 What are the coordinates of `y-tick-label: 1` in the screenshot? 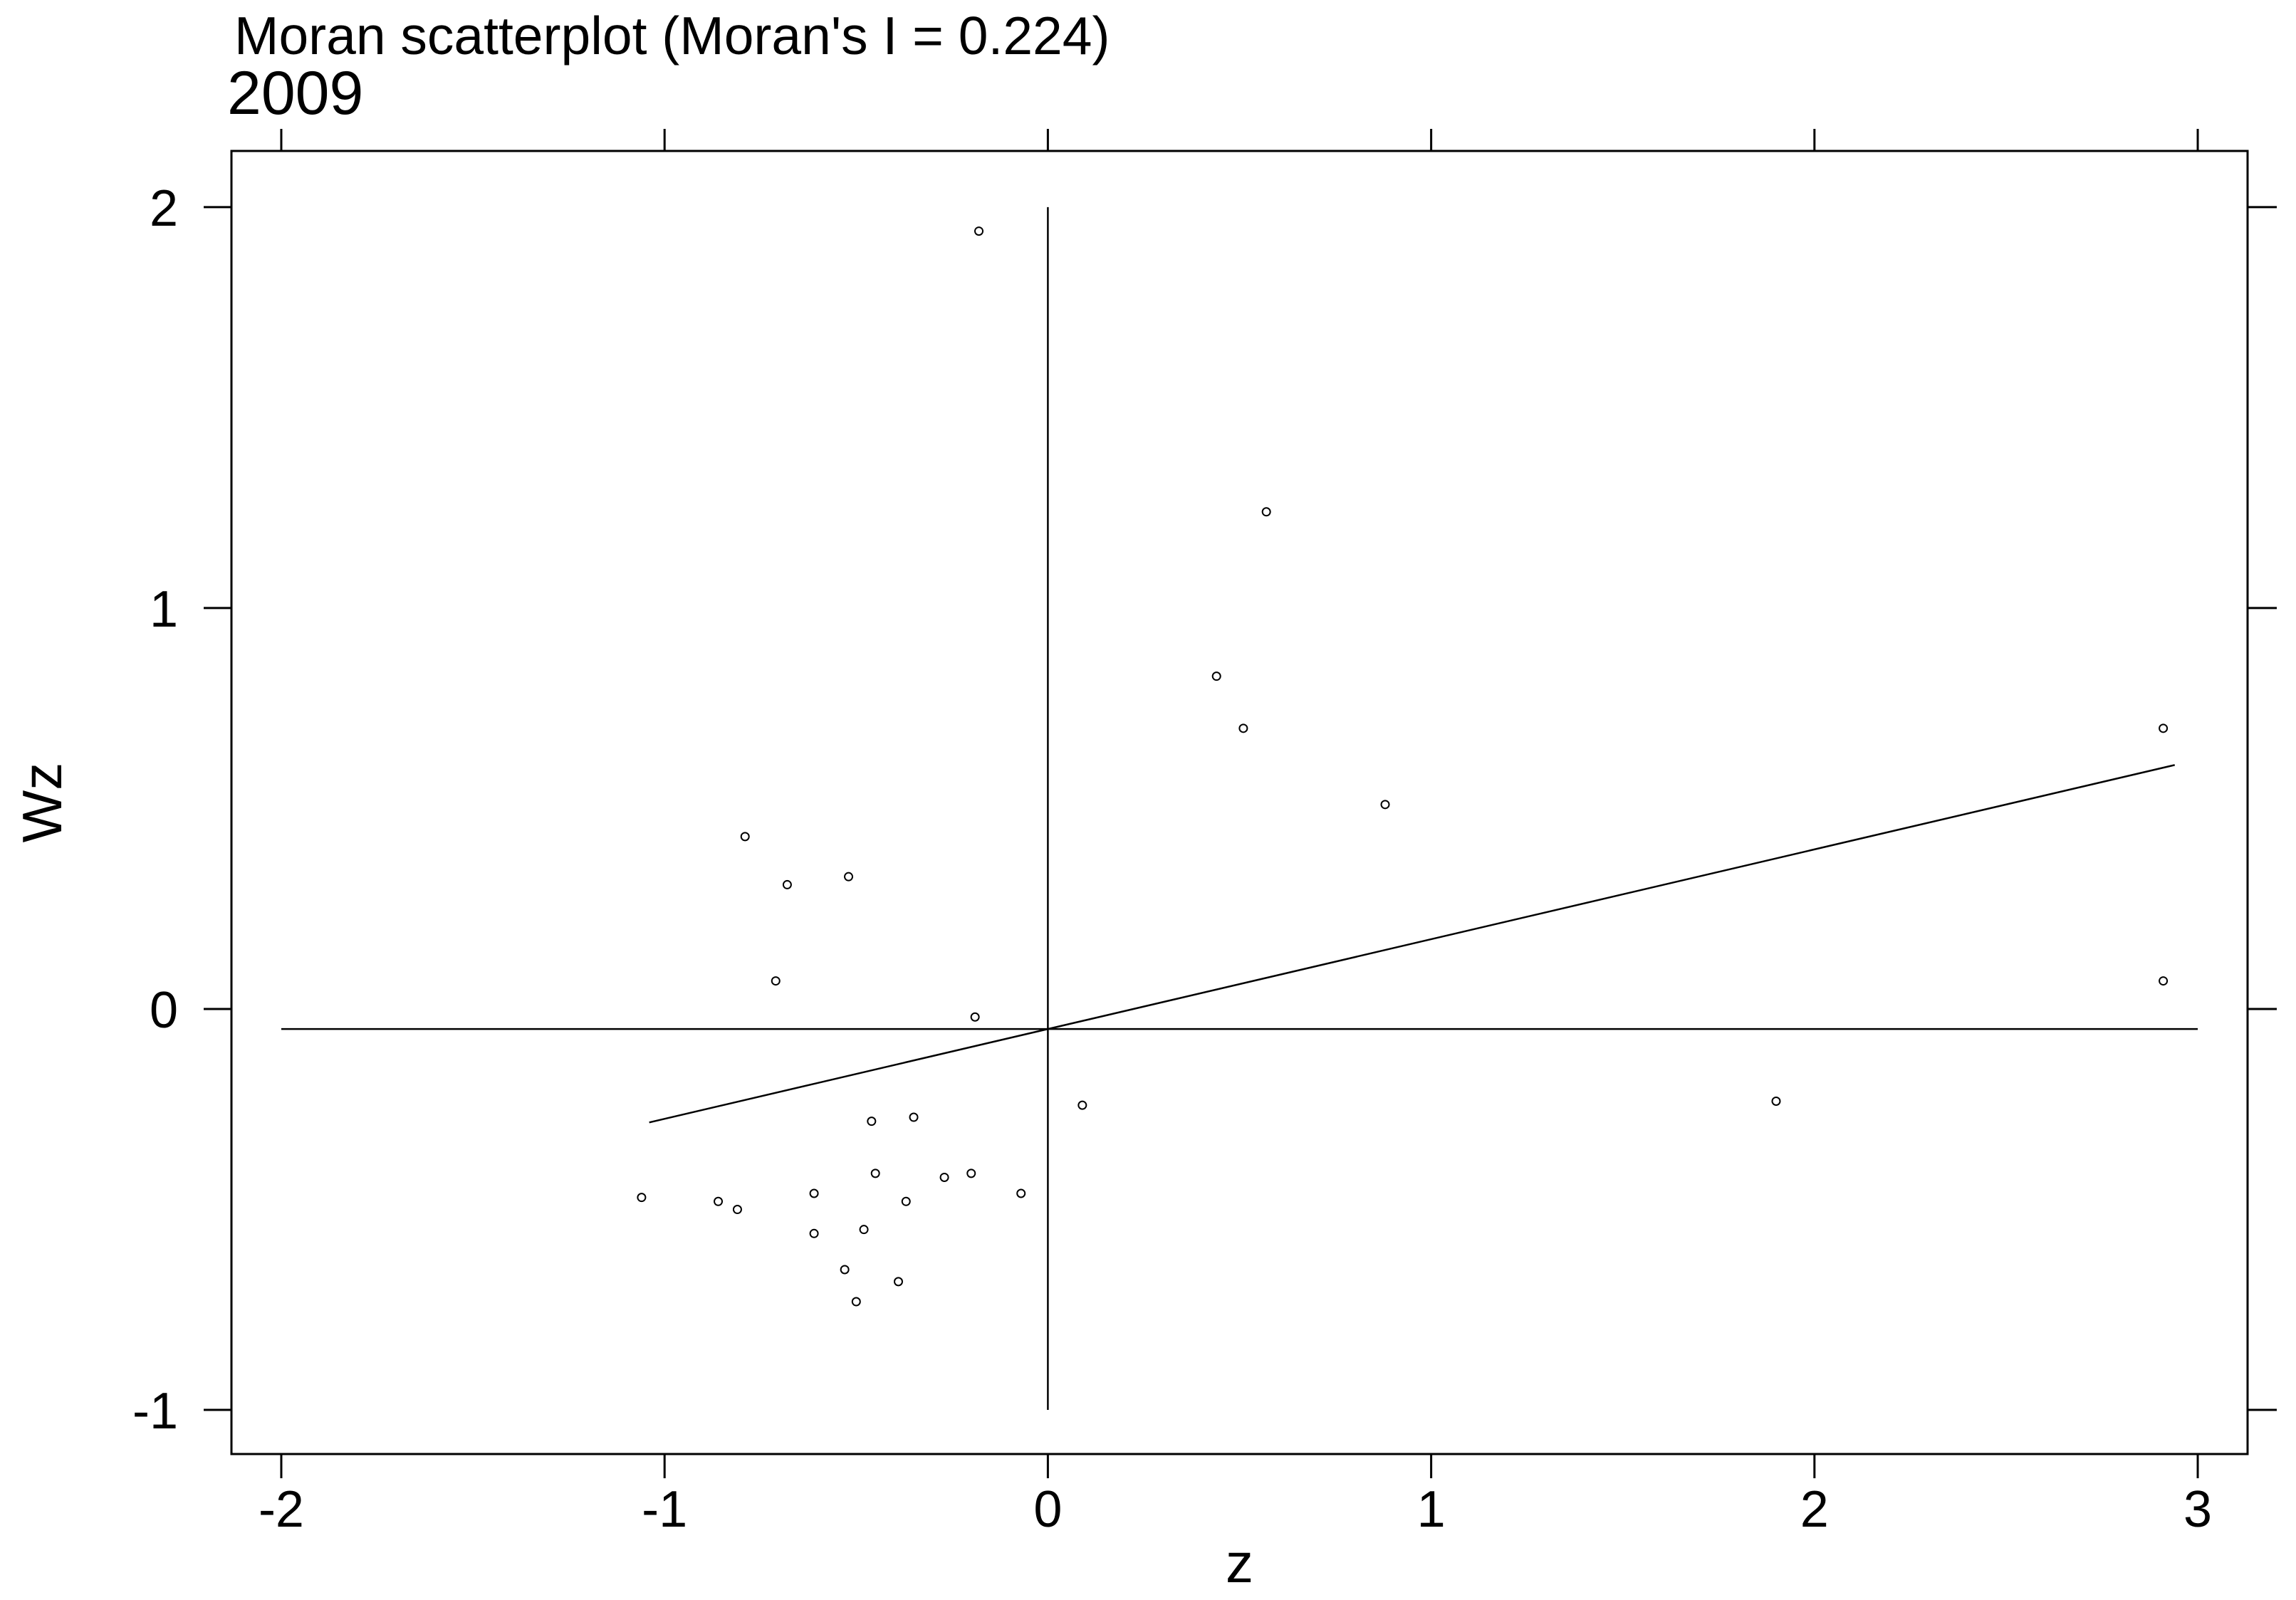 It's located at (164, 609).